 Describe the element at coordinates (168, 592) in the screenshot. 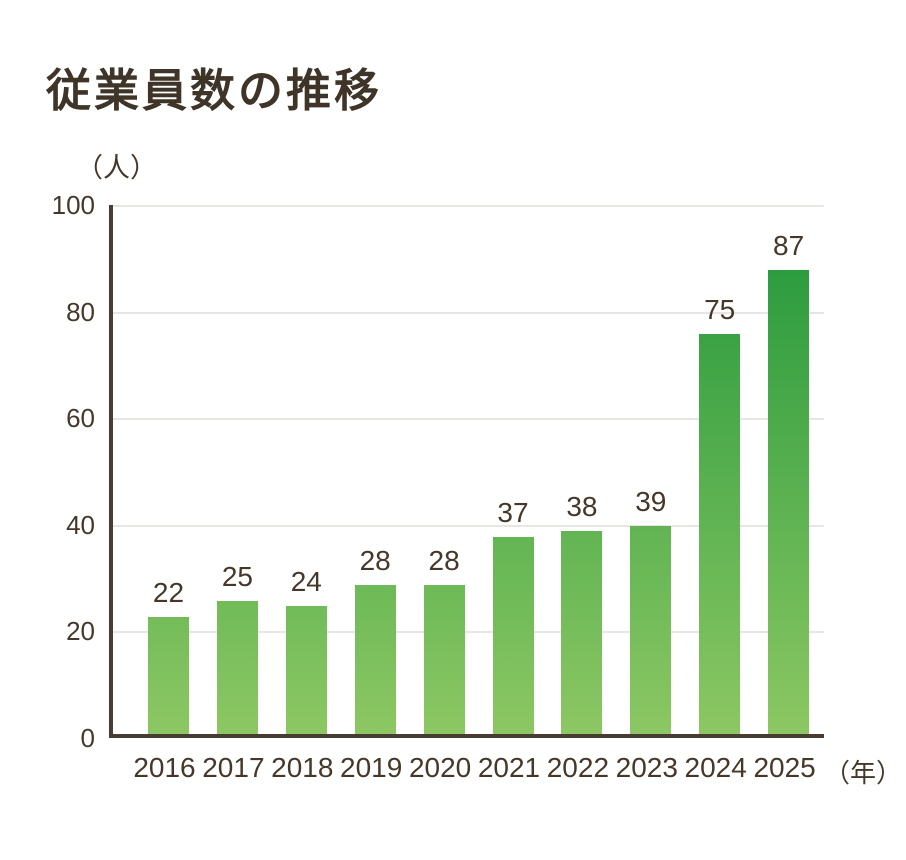

I see `bar-value-label-2016: 22` at that location.